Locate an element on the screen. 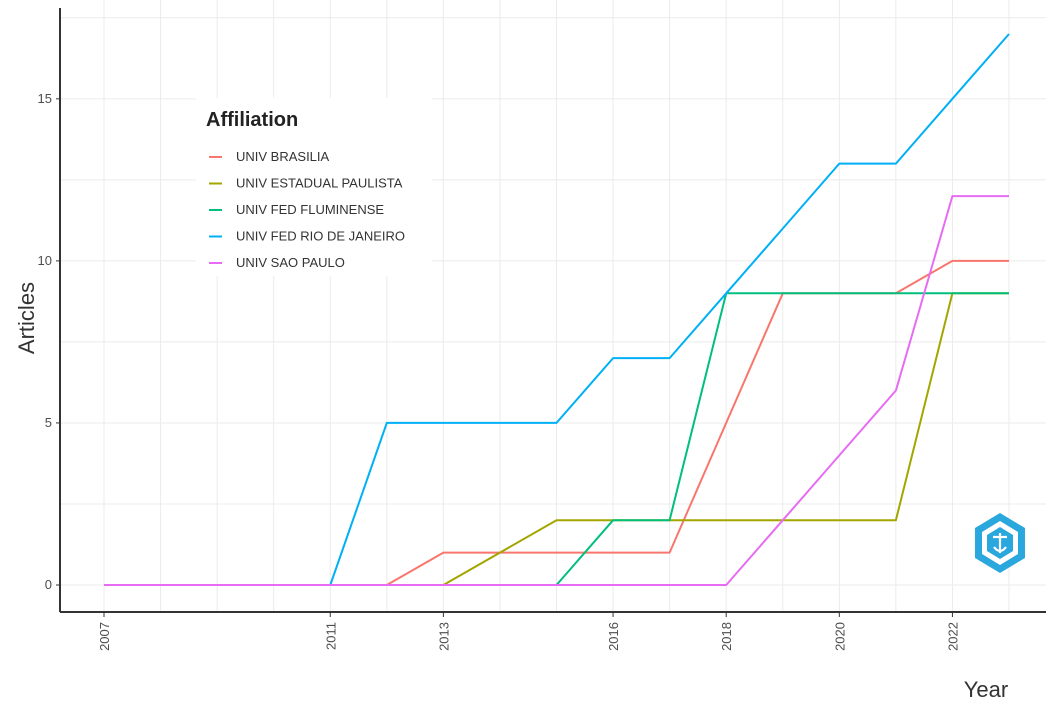  x-tick-label: 2011 is located at coordinates (330, 636).